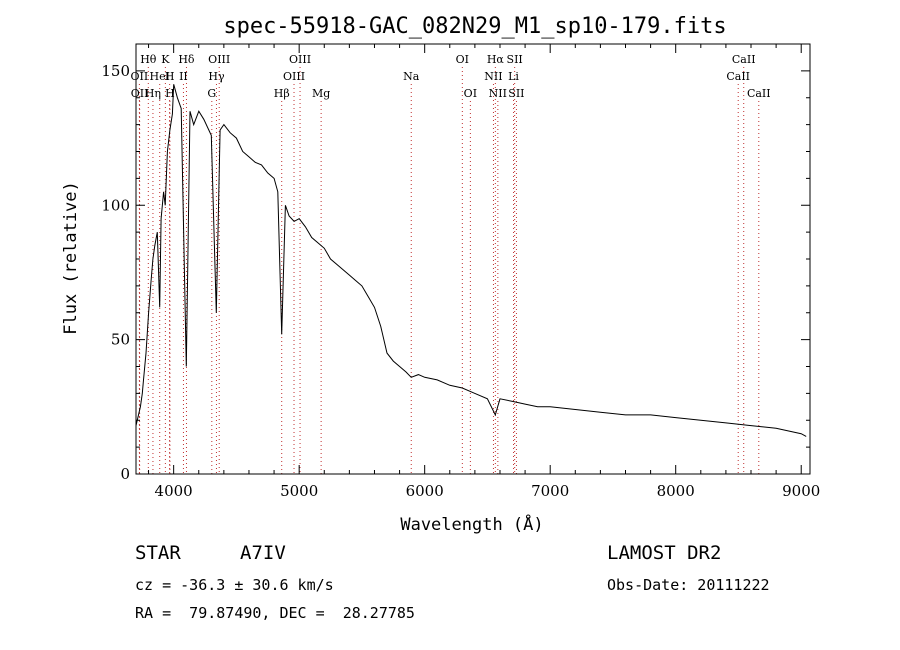 The image size is (900, 650). I want to click on line-marker-label: G, so click(211, 93).